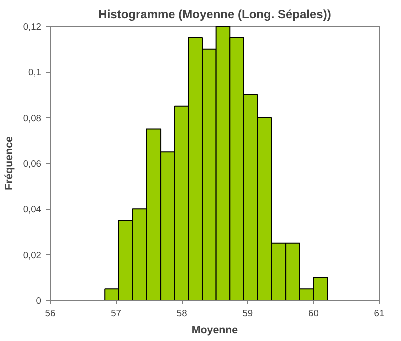 Image resolution: width=401 pixels, height=341 pixels. I want to click on x-axis-title: Moyenne, so click(215, 330).